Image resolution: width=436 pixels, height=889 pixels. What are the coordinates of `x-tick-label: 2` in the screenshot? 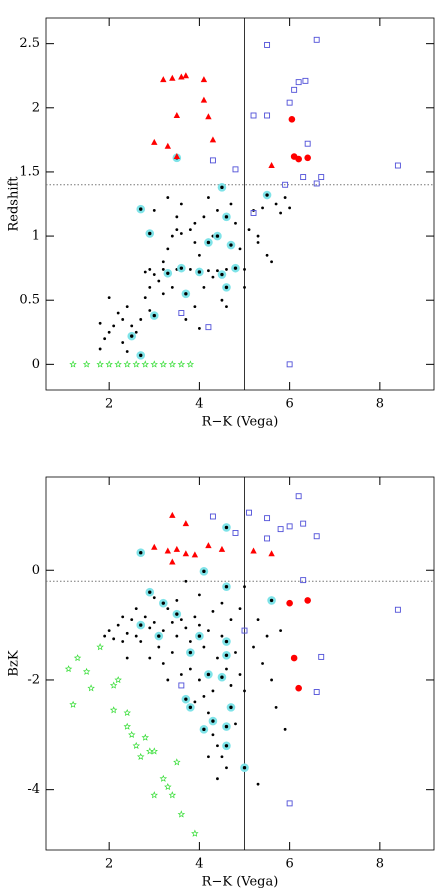 It's located at (109, 864).